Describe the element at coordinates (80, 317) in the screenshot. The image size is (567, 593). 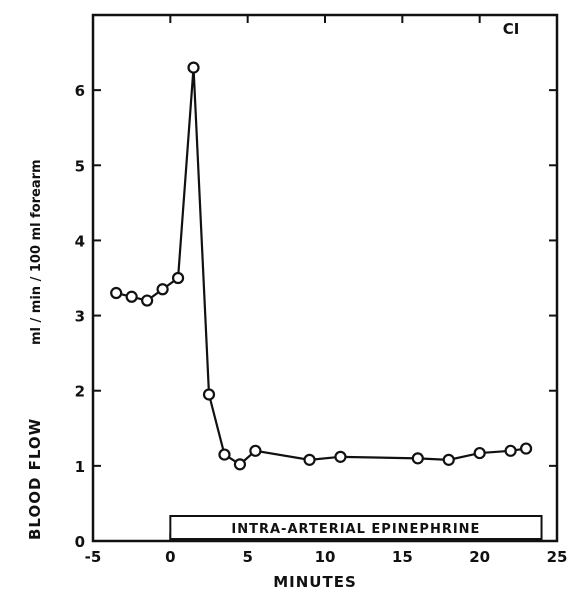
I see `y-tick-label: 3` at that location.